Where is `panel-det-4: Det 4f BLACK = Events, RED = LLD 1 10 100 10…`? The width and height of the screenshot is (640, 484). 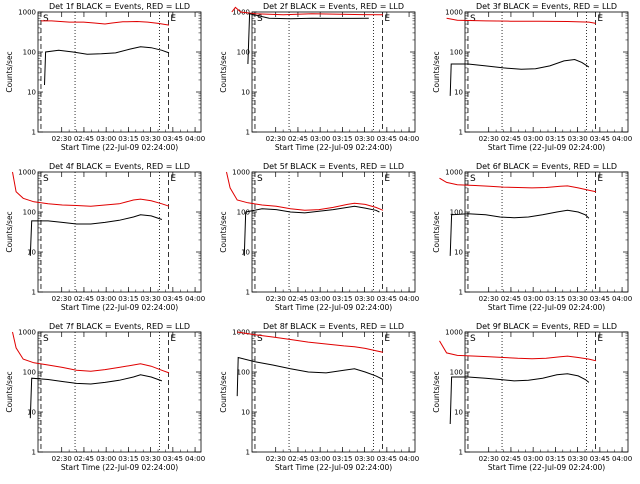 panel-det-4: Det 4f BLACK = Events, RED = LLD 1 10 100 10… is located at coordinates (105, 237).